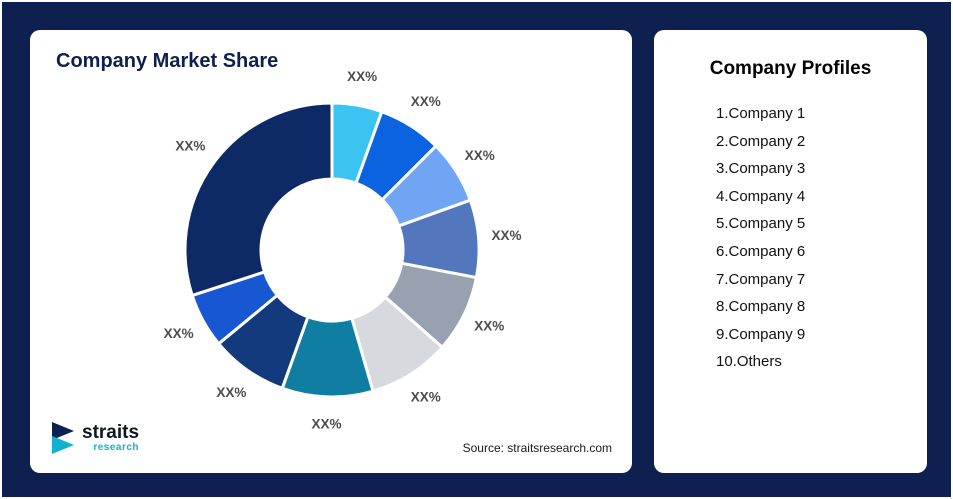 The width and height of the screenshot is (953, 499). What do you see at coordinates (761, 113) in the screenshot?
I see `profile-item: 1.Company 1` at bounding box center [761, 113].